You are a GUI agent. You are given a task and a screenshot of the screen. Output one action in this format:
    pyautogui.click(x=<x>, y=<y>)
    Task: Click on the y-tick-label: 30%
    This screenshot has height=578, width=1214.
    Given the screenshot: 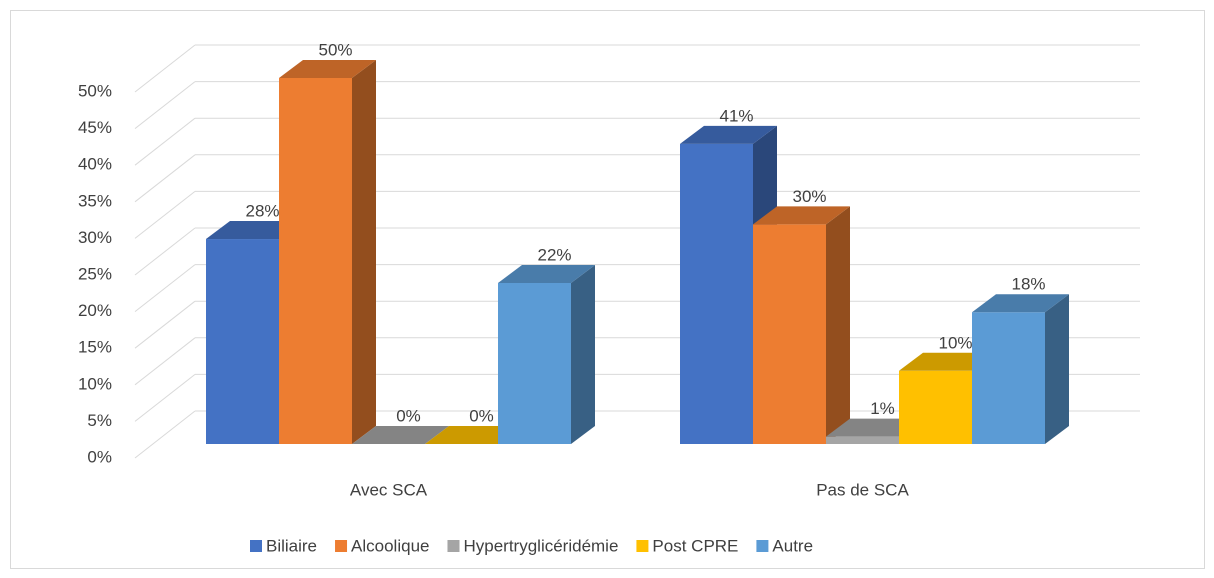 What is the action you would take?
    pyautogui.click(x=95, y=237)
    